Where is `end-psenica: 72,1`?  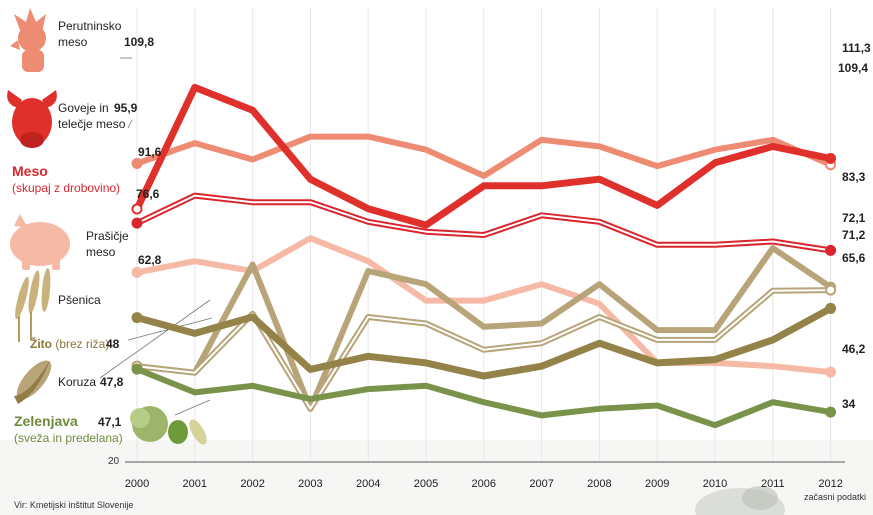 end-psenica: 72,1 is located at coordinates (854, 218).